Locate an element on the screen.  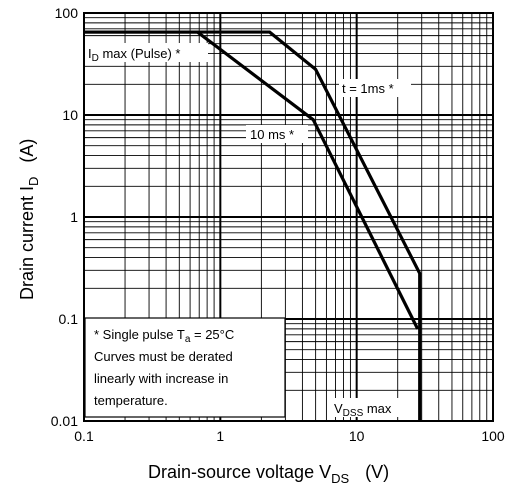
t10ms-annotation: 10 ms * is located at coordinates (277, 134).